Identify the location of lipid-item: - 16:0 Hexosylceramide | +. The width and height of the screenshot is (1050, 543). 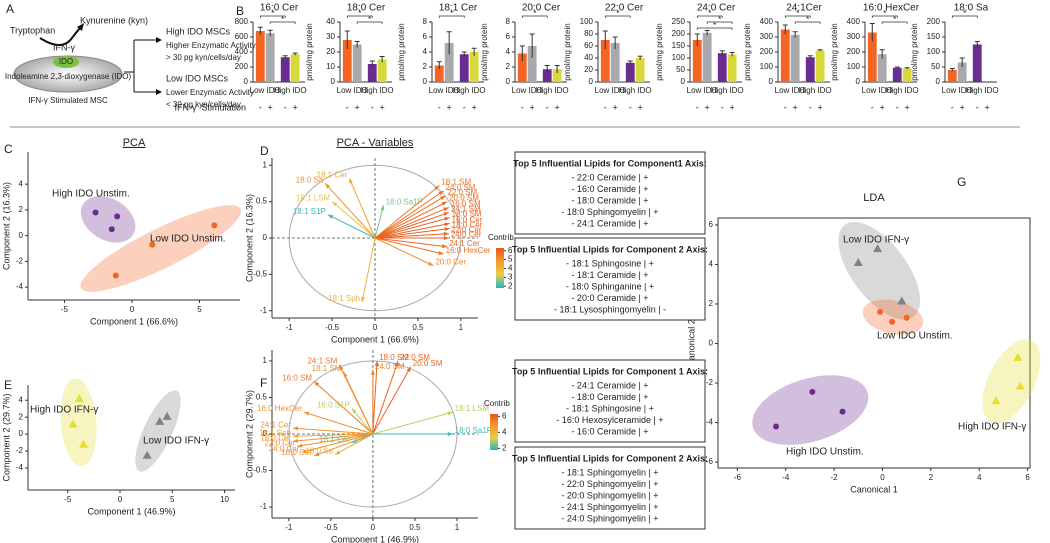
(609, 420).